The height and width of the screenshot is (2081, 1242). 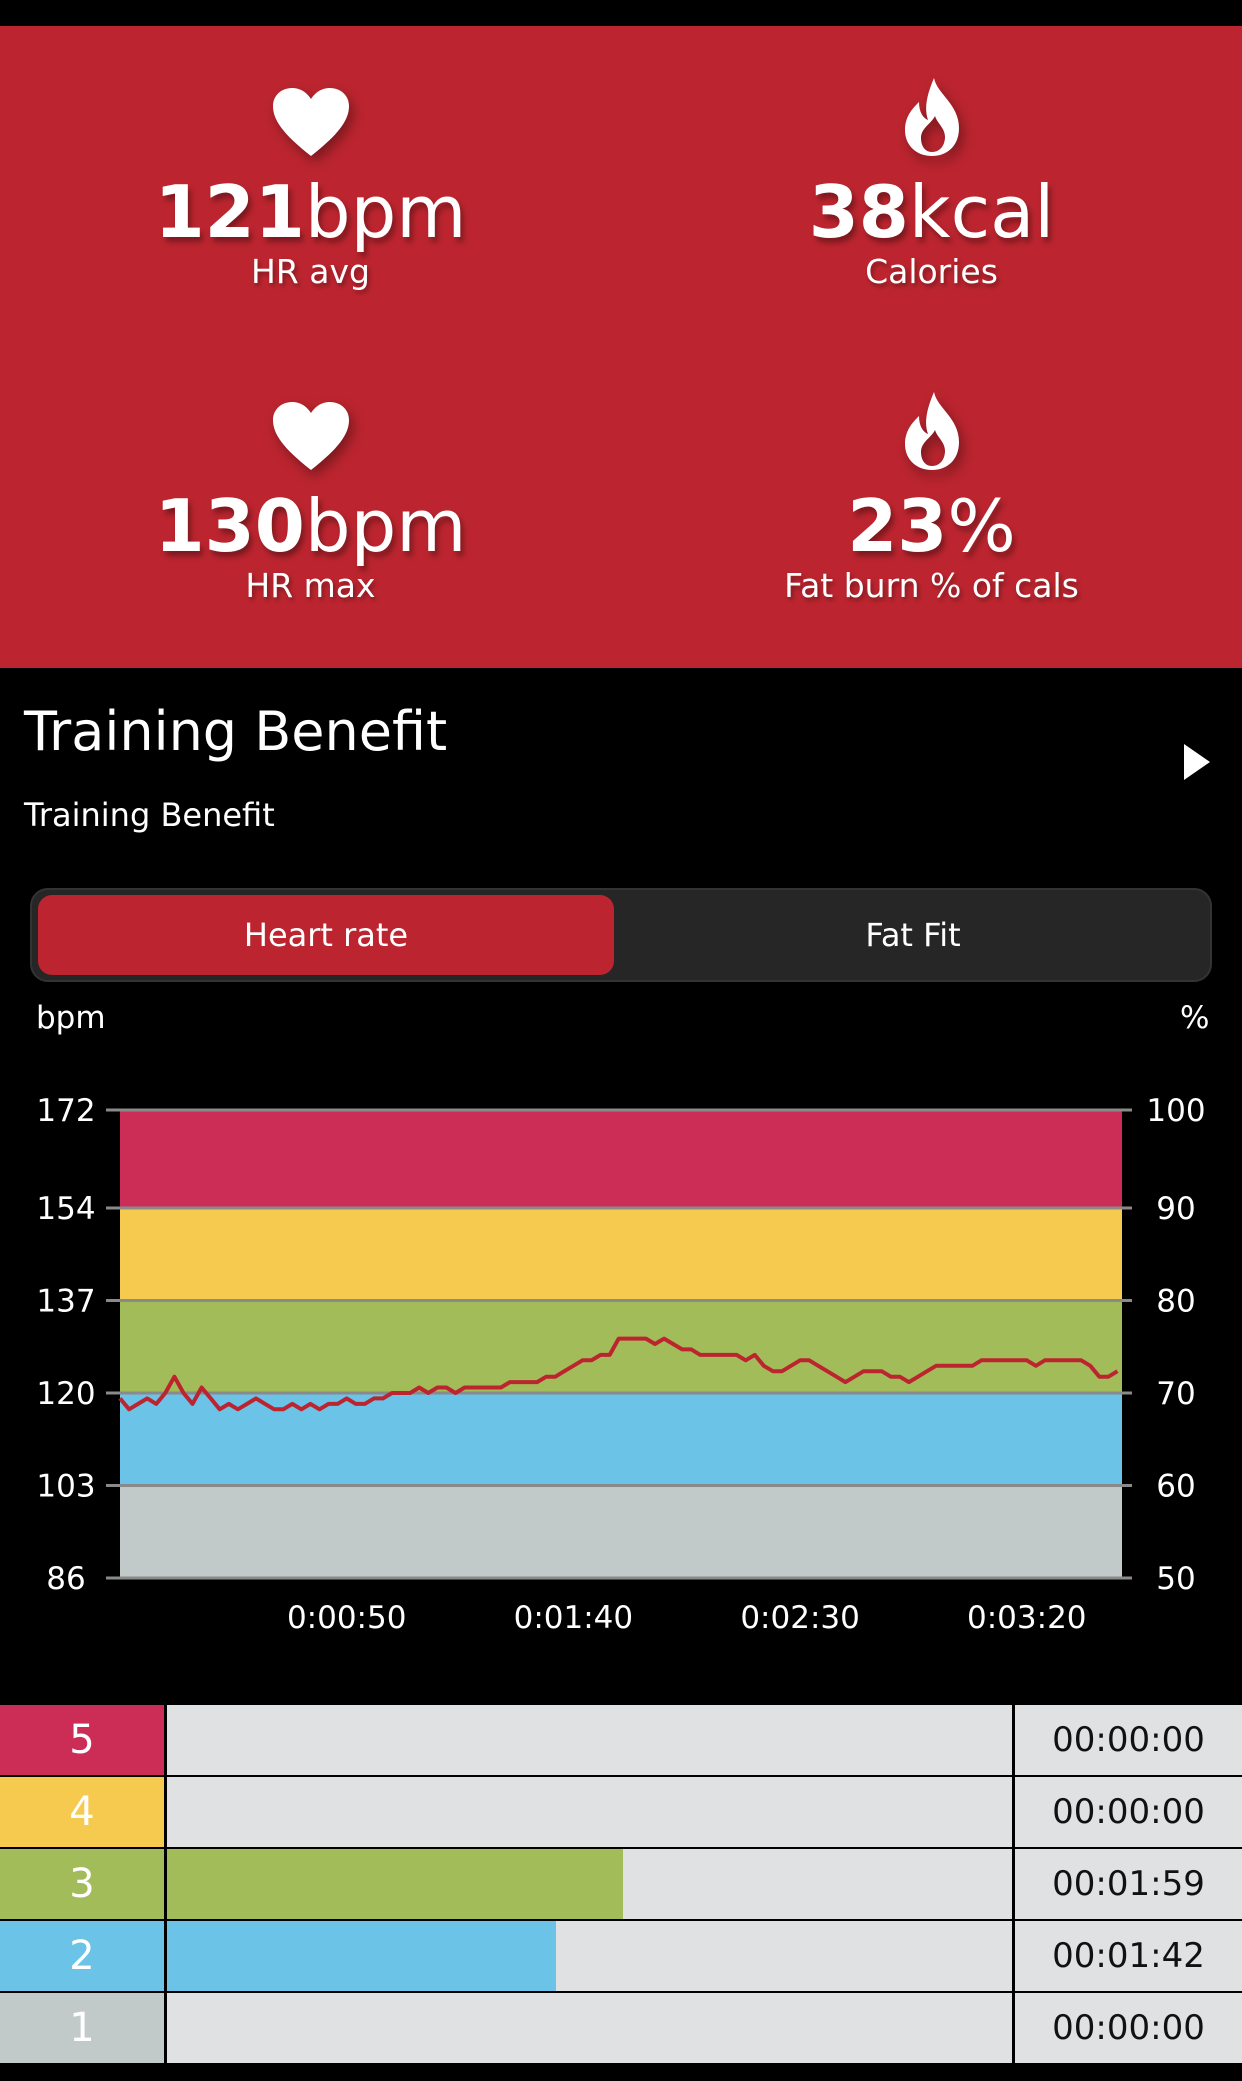 I want to click on y-tick-left: 120, so click(x=65, y=1394).